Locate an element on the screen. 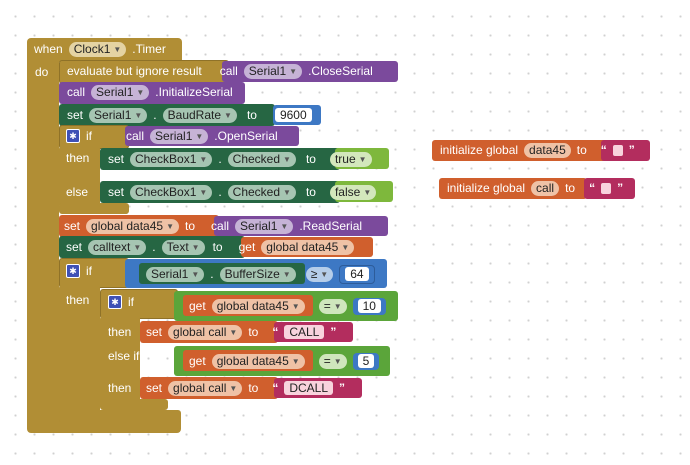 The image size is (690, 465). number-block: 64 is located at coordinates (357, 274).